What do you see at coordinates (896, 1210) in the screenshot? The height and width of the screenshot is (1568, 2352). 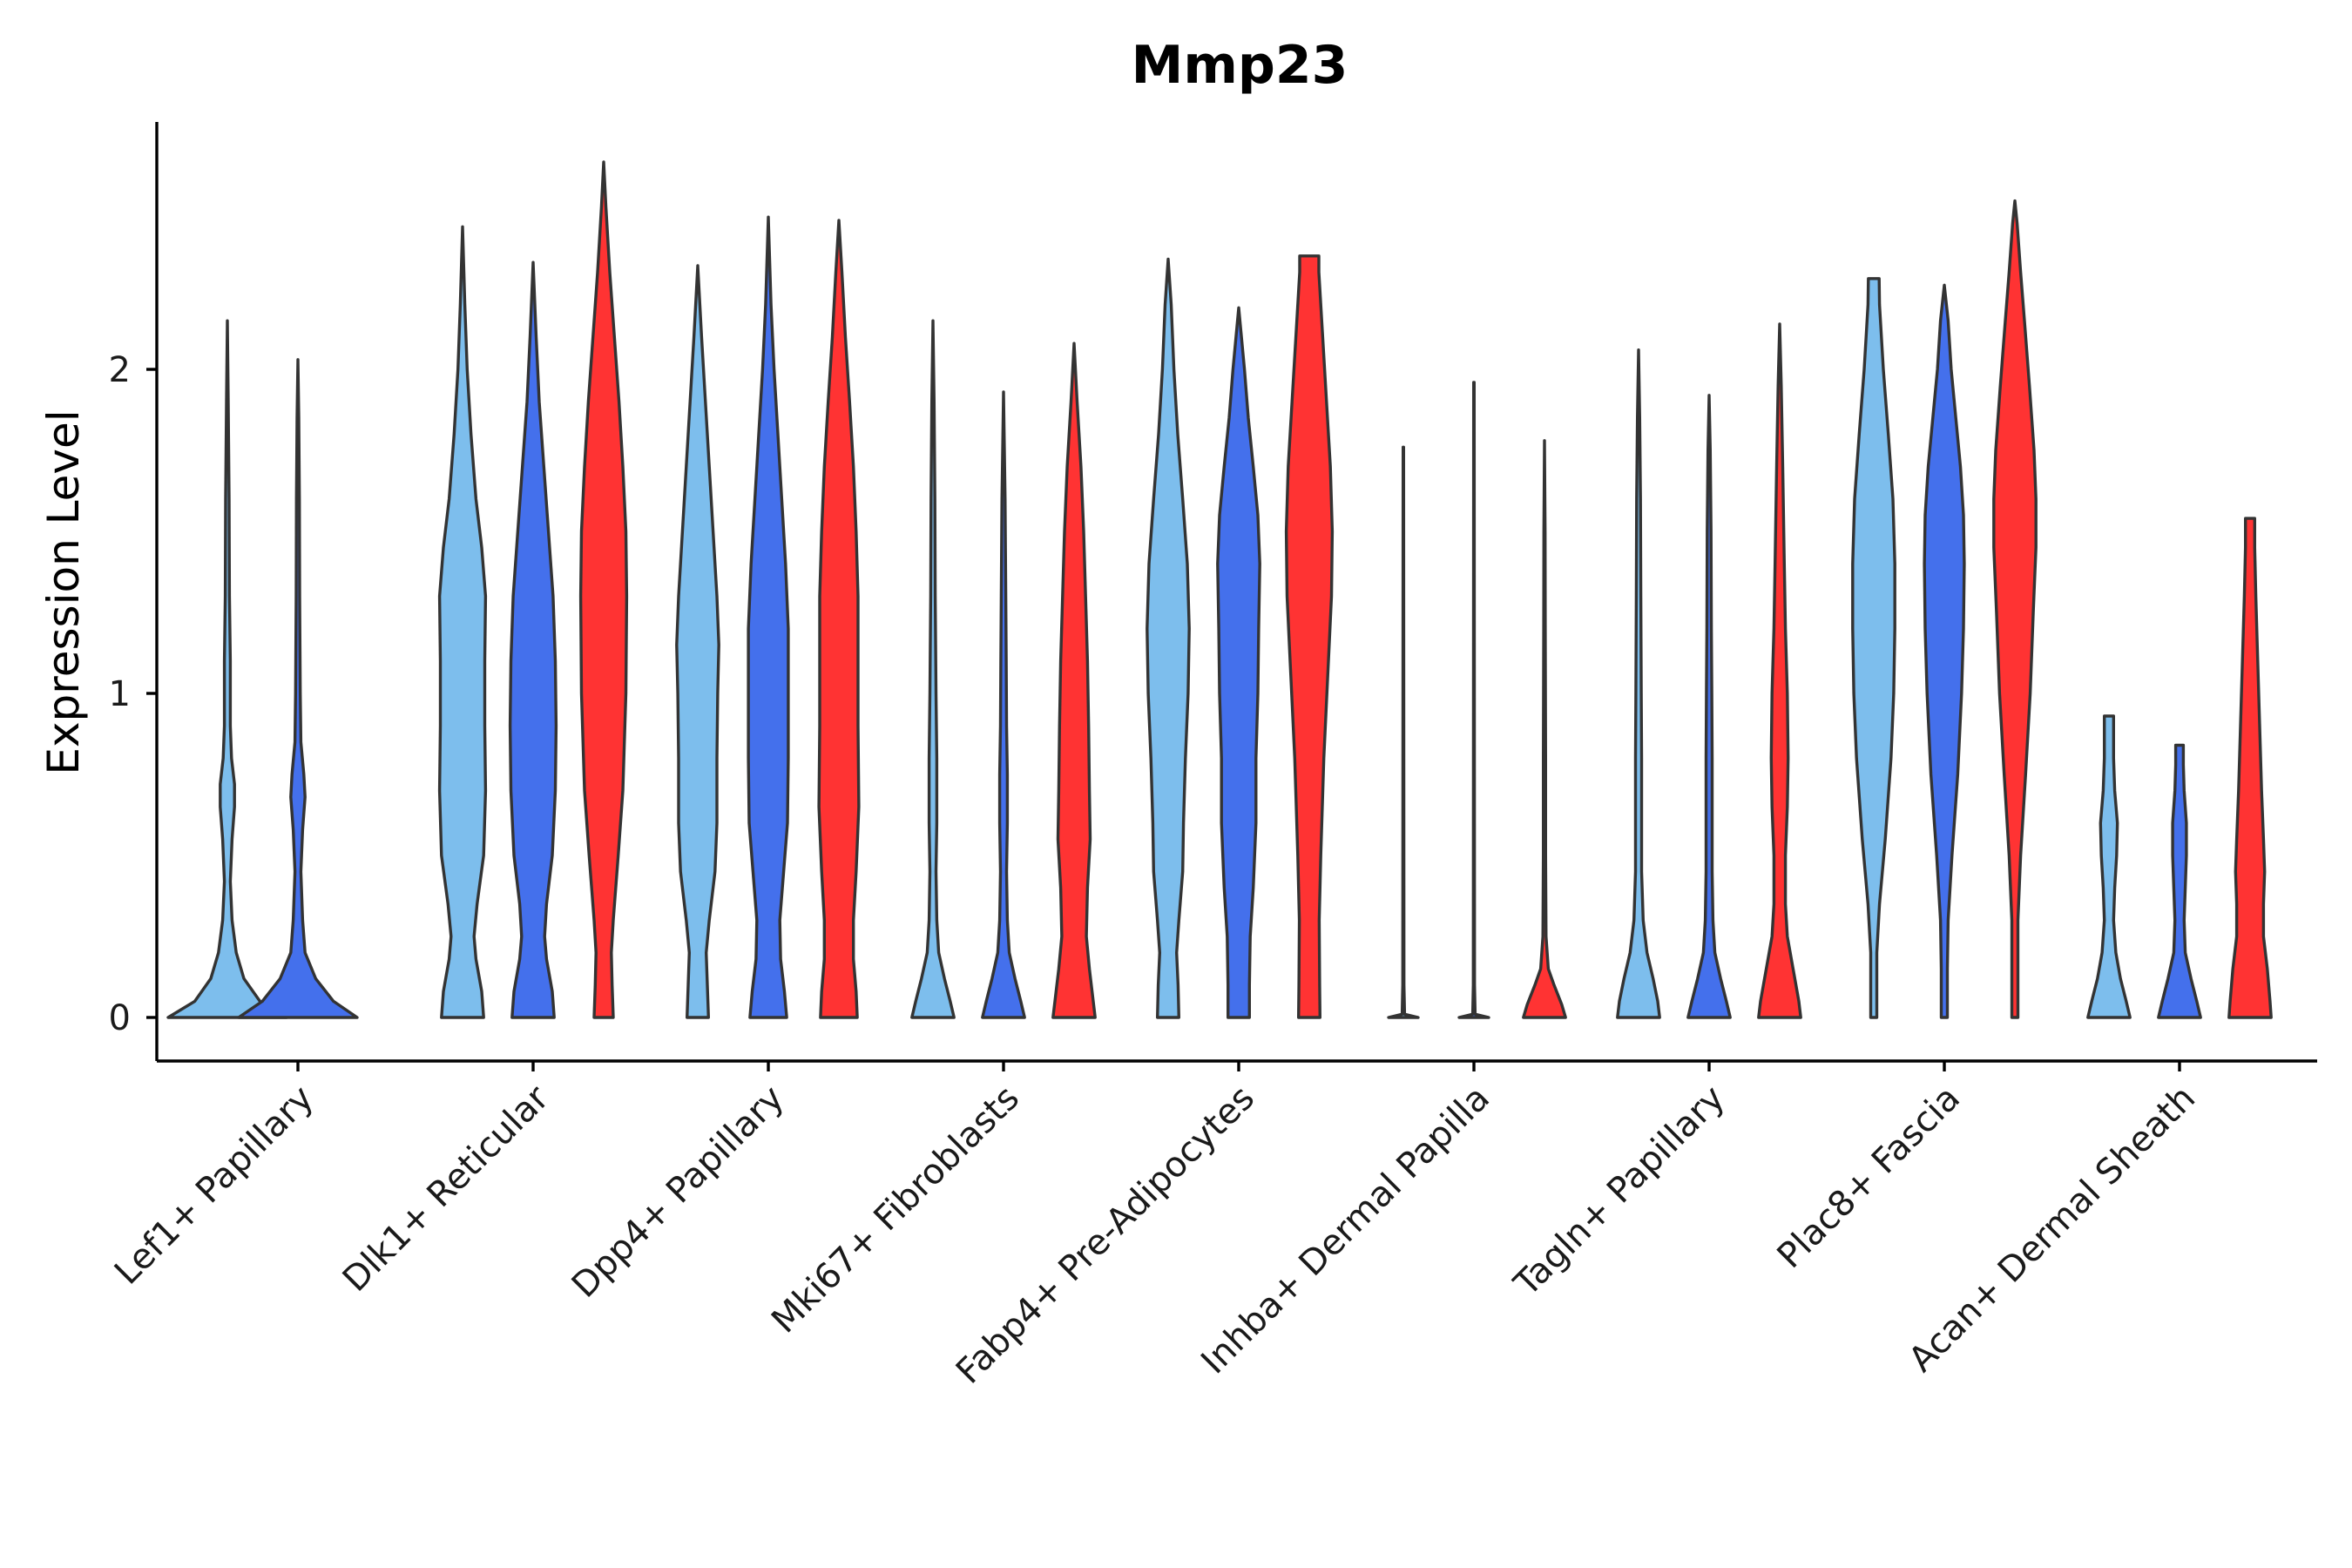 I see `x-tick-label-mki67-fibroblasts: Mki67+ Fibroblasts` at bounding box center [896, 1210].